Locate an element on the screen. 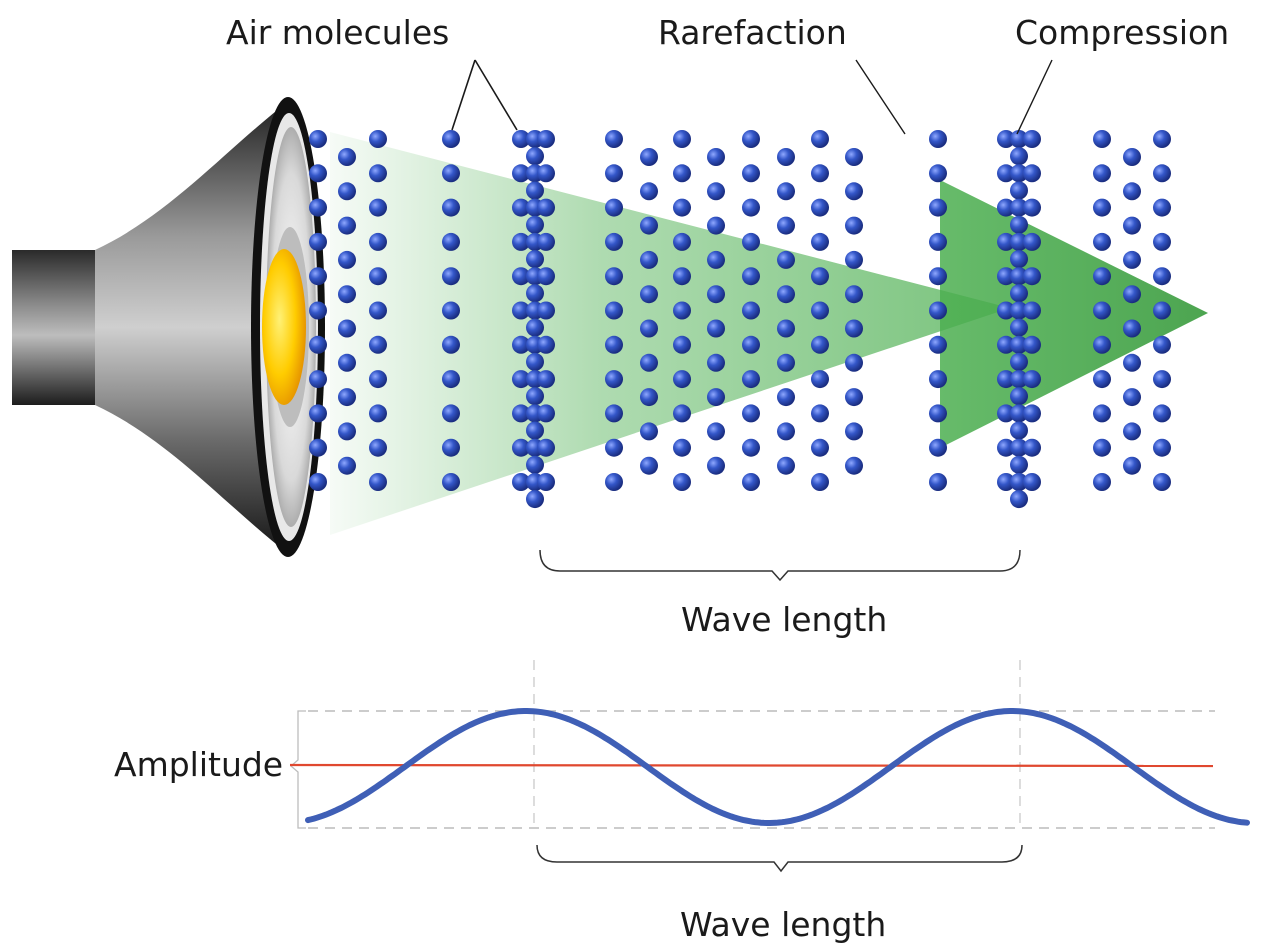 This screenshot has height=947, width=1265. wave-length-label-top: Wave length is located at coordinates (784, 619).